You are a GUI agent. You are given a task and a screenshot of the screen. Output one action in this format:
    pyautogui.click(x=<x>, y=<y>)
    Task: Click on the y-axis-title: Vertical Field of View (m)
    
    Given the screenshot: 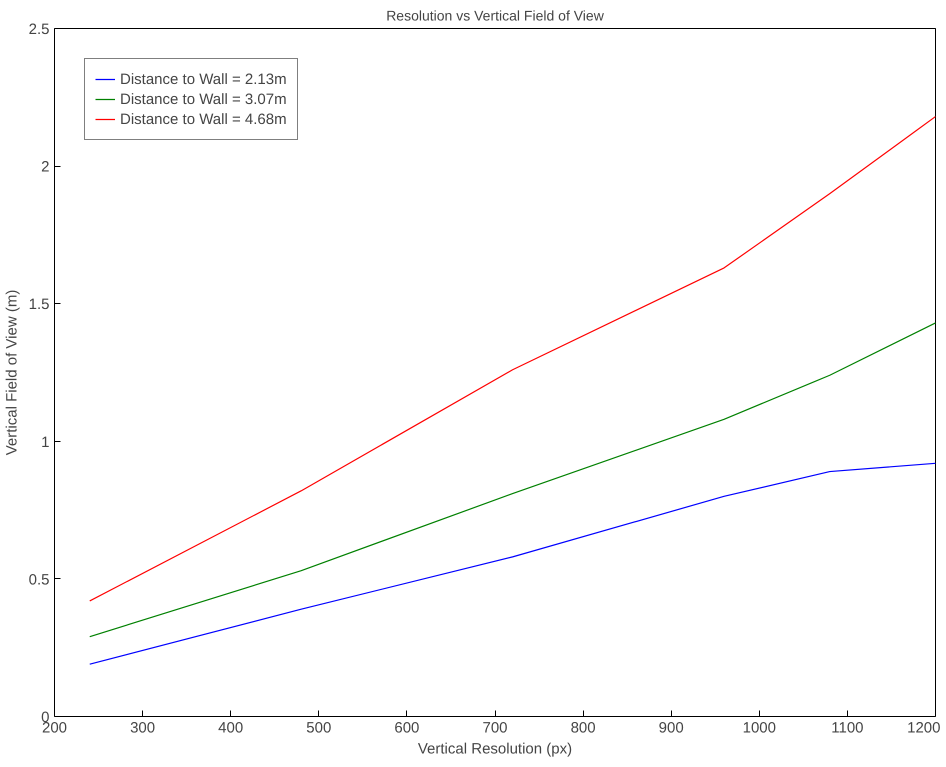 What is the action you would take?
    pyautogui.click(x=12, y=373)
    